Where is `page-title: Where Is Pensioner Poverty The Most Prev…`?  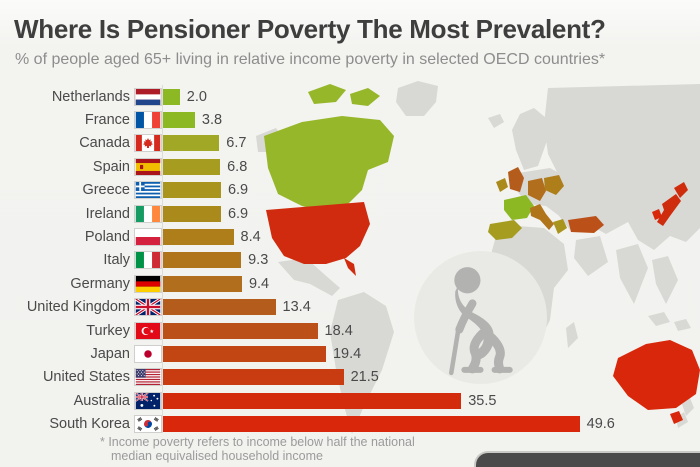
page-title: Where Is Pensioner Poverty The Most Prev… is located at coordinates (310, 29).